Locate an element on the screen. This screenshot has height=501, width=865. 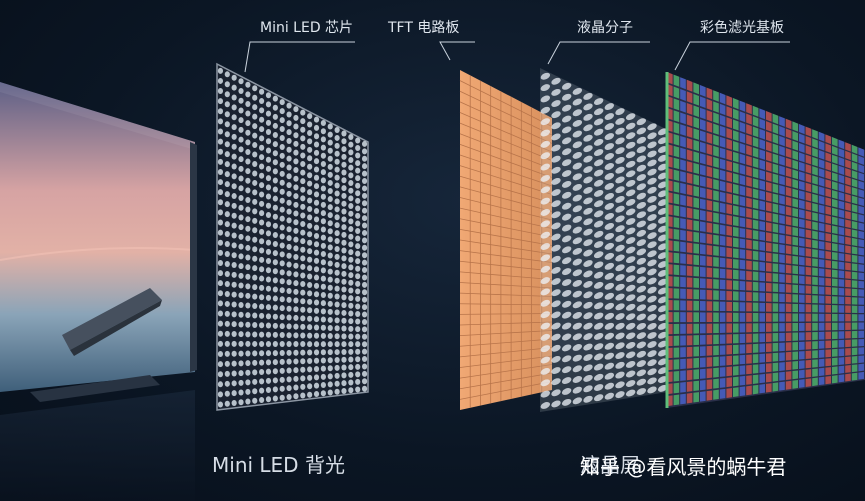
tft-board-label: TFT 电路板 is located at coordinates (424, 28).